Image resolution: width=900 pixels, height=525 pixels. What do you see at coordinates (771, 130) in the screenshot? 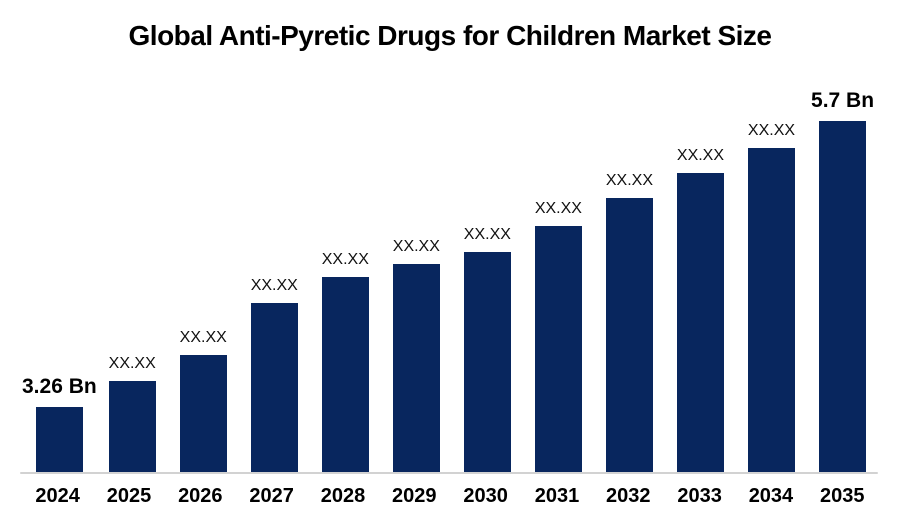
I see `bar-value-label-2034: XX.XX` at bounding box center [771, 130].